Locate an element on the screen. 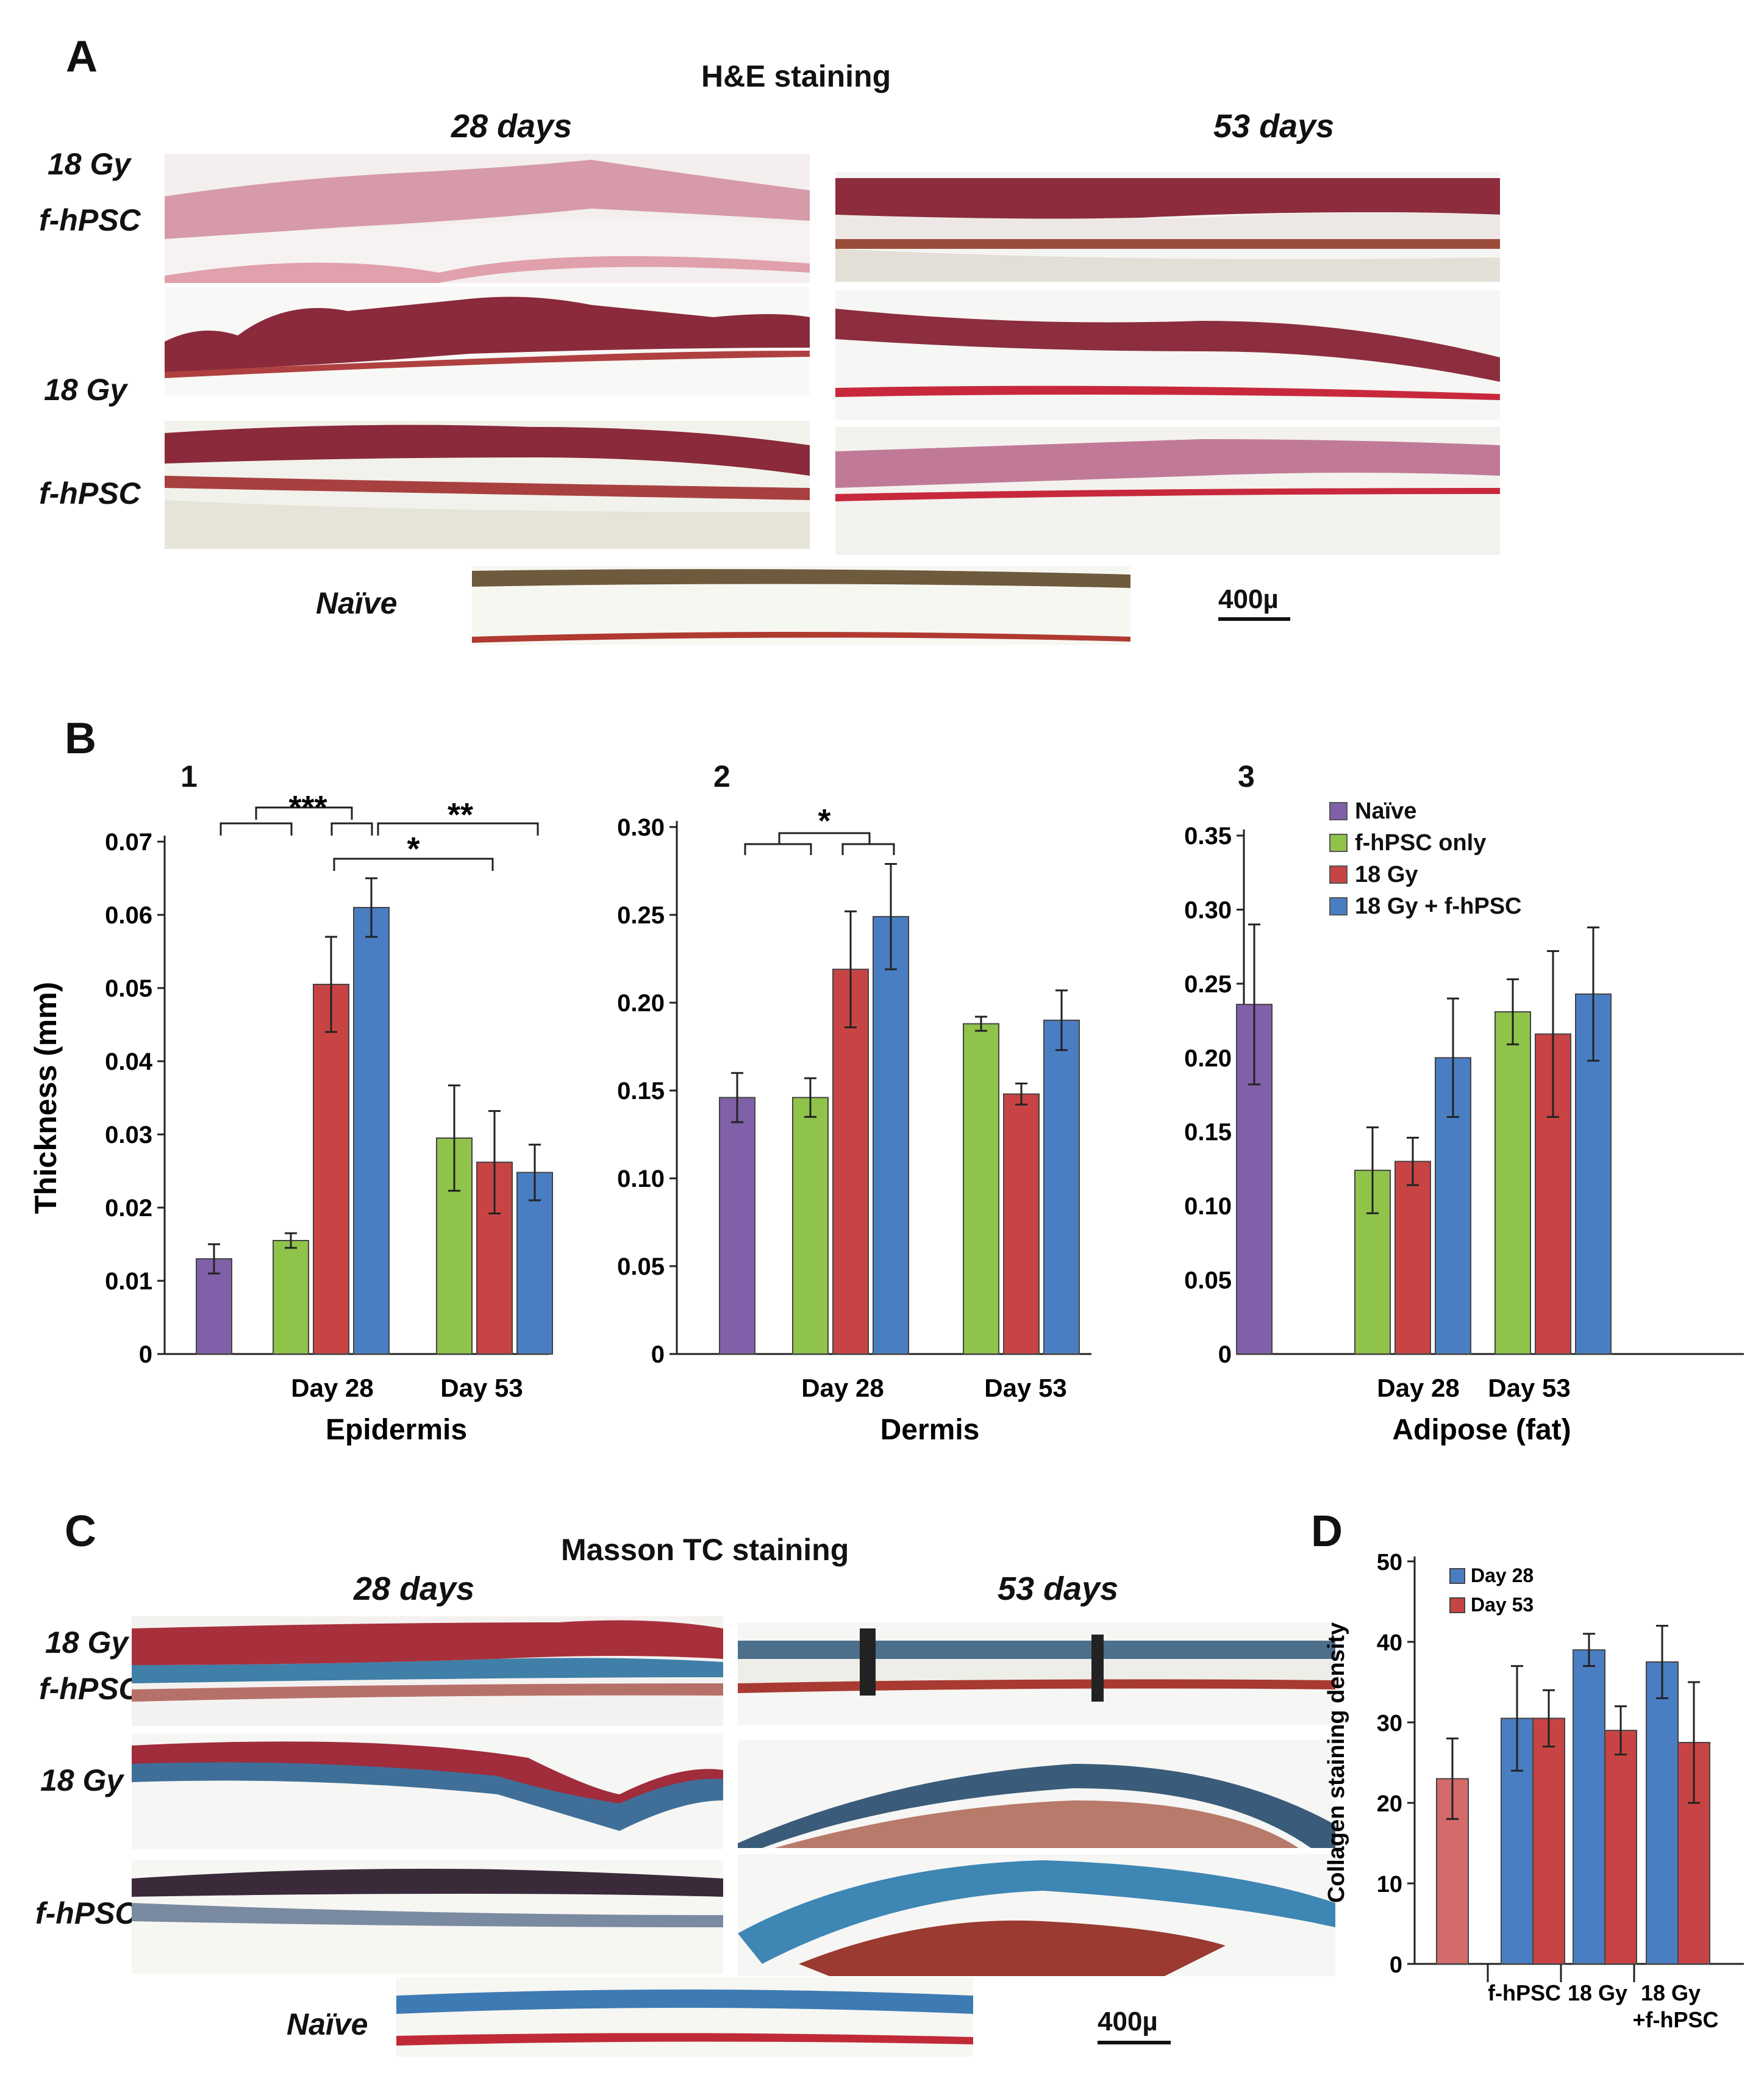  b2-bracket-naive-fhpsc is located at coordinates (778, 849).